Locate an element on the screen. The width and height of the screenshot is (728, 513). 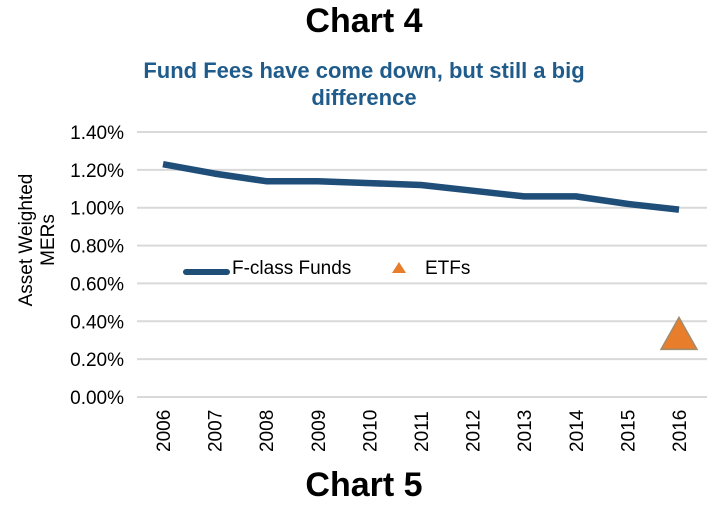
y-tick-label: 1.00% is located at coordinates (97, 209).